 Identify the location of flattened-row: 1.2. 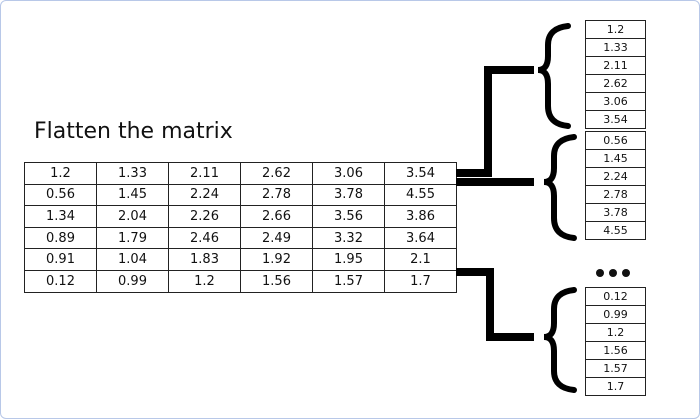
(615, 332).